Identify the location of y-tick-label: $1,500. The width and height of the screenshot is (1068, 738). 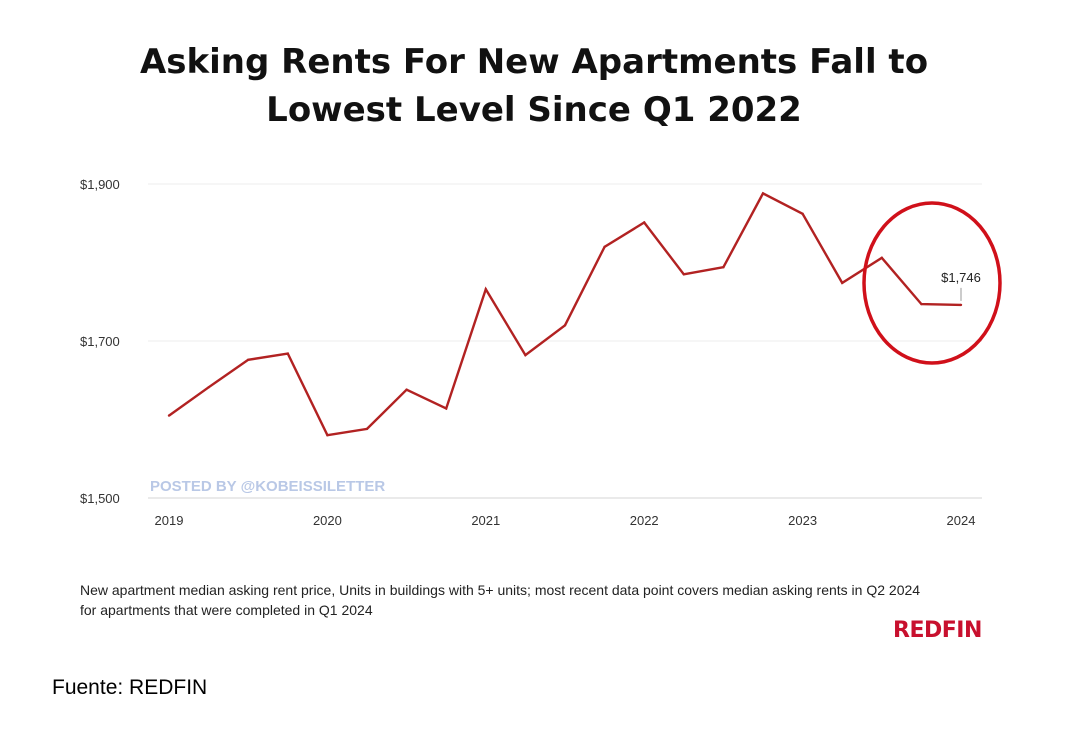
(100, 498).